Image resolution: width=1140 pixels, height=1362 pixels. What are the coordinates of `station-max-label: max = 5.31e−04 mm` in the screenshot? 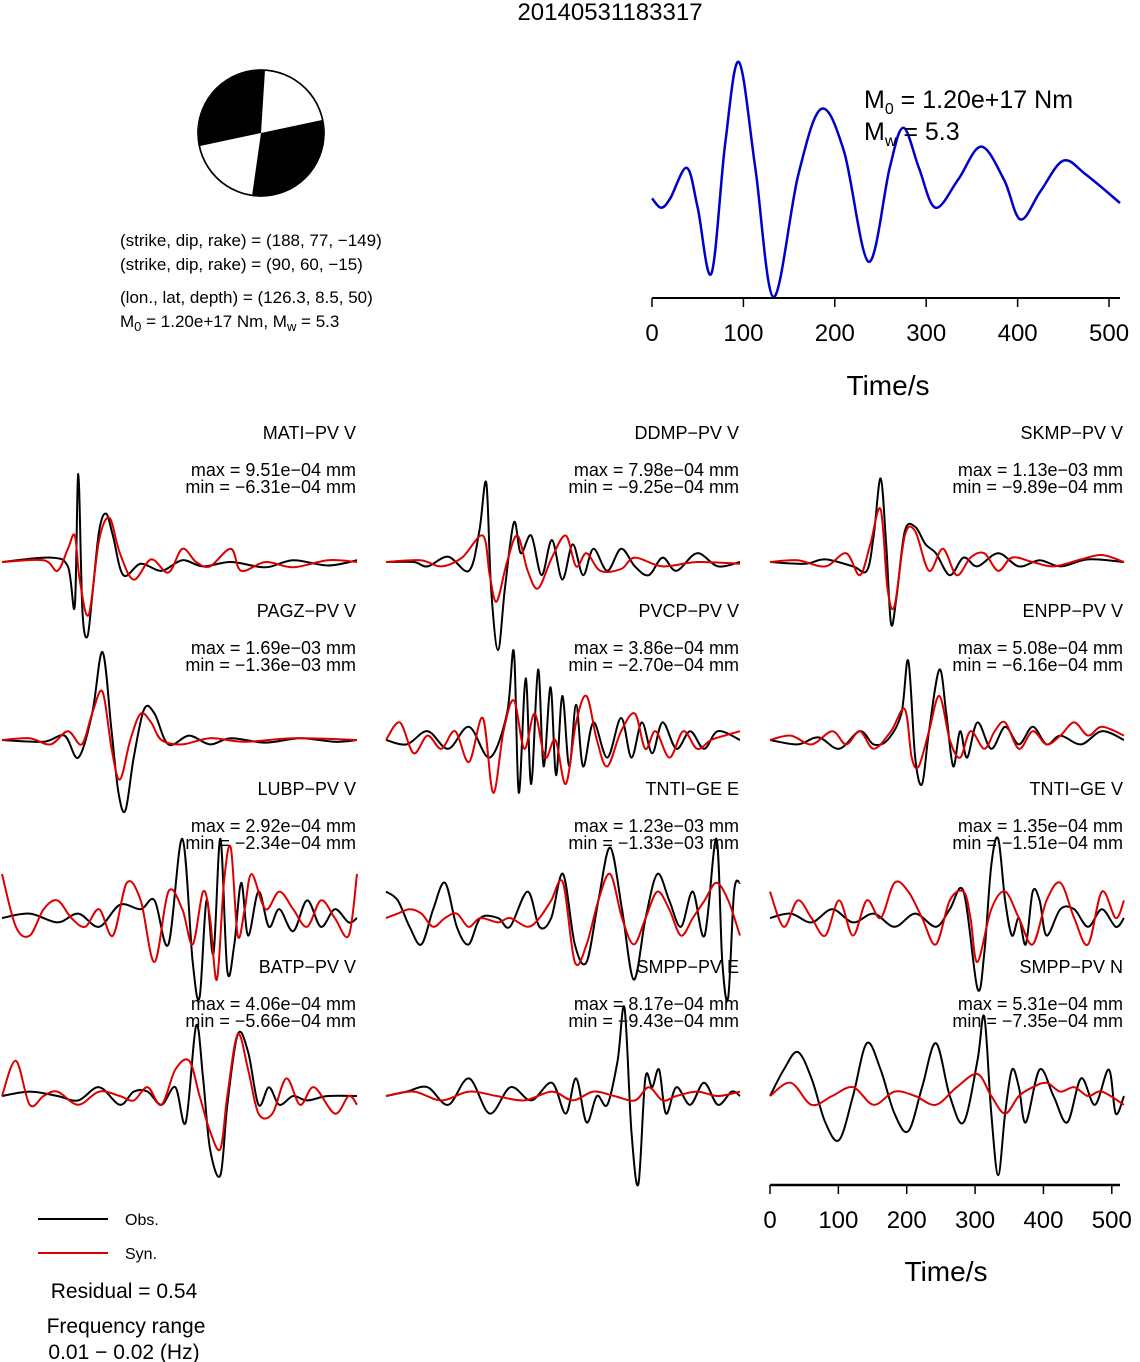 It's located at (1040, 1004).